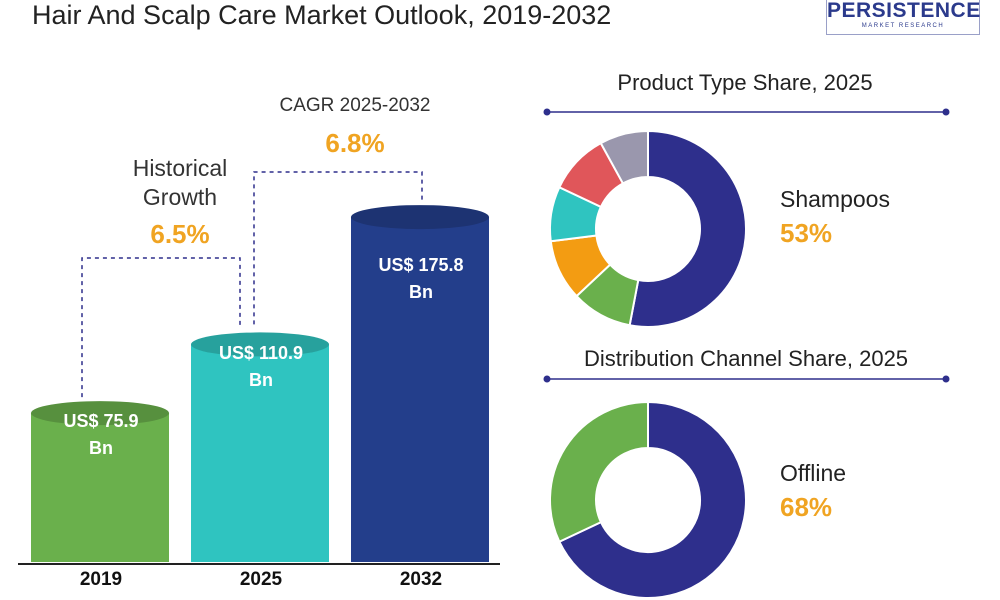 The width and height of the screenshot is (1000, 600). Describe the element at coordinates (746, 358) in the screenshot. I see `distribution-channel-title: Distribution Channel Share, 2025` at that location.